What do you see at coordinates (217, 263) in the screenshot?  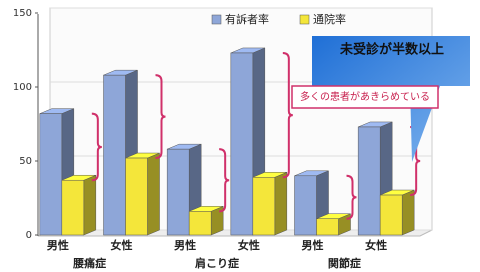 I see `group-label: 肩こり症` at bounding box center [217, 263].